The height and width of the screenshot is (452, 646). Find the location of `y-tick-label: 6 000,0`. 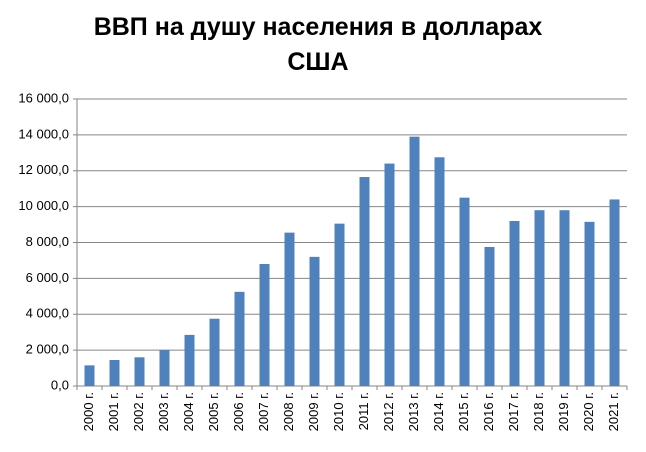

y-tick-label: 6 000,0 is located at coordinates (47, 277).